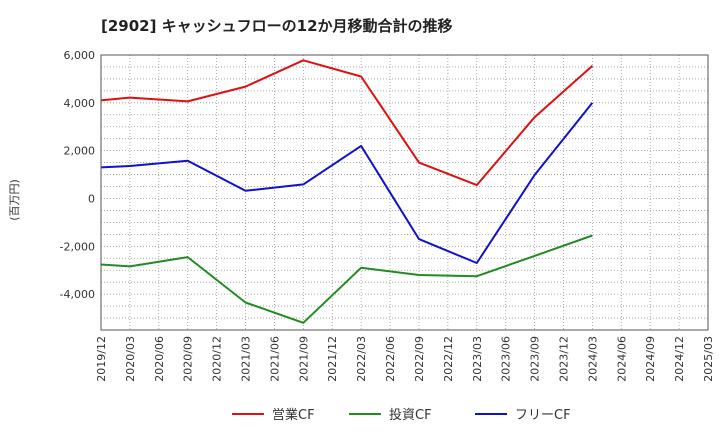  What do you see at coordinates (80, 103) in the screenshot?
I see `y-tick-label: 4,000` at bounding box center [80, 103].